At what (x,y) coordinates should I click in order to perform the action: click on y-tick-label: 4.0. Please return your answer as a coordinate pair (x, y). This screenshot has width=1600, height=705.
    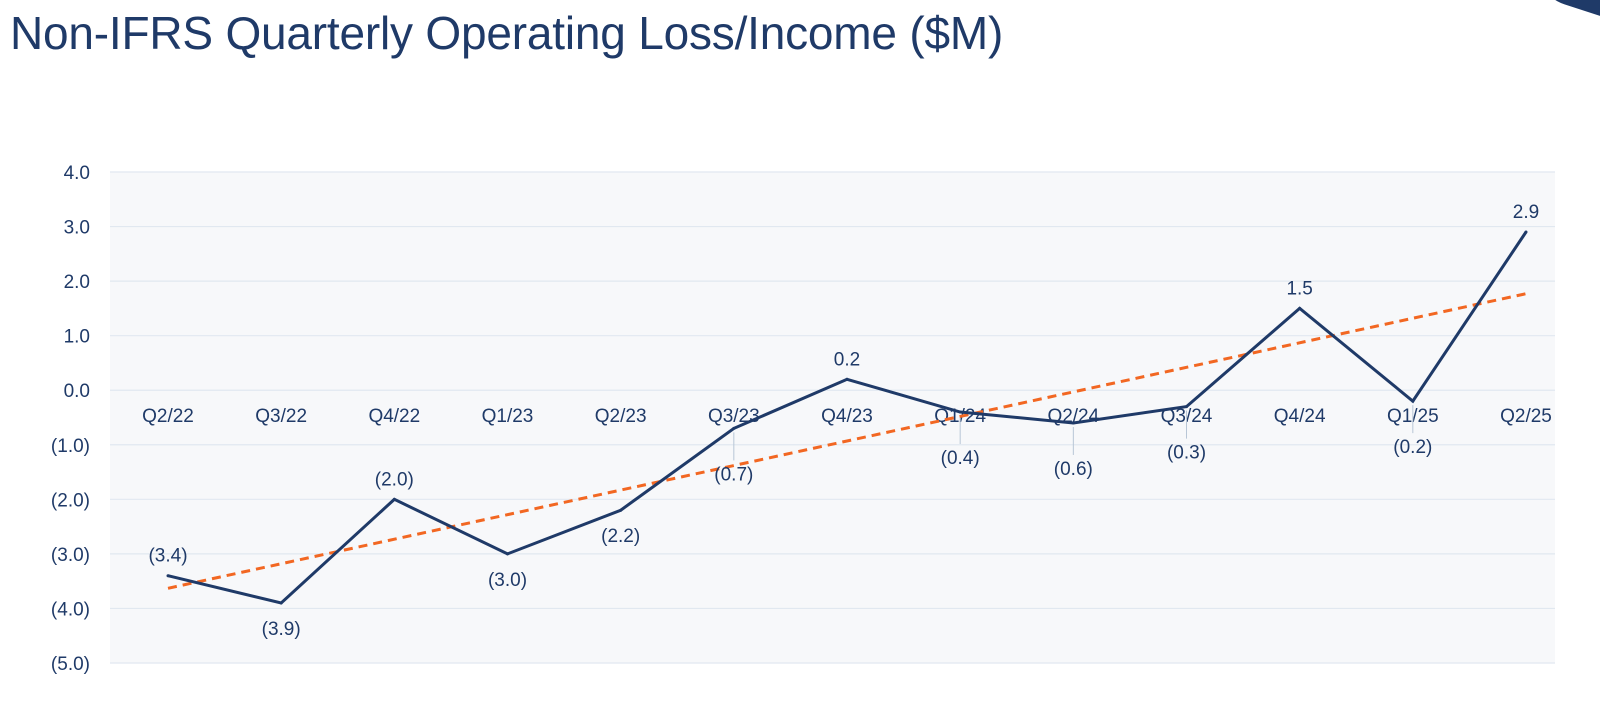
    Looking at the image, I should click on (77, 173).